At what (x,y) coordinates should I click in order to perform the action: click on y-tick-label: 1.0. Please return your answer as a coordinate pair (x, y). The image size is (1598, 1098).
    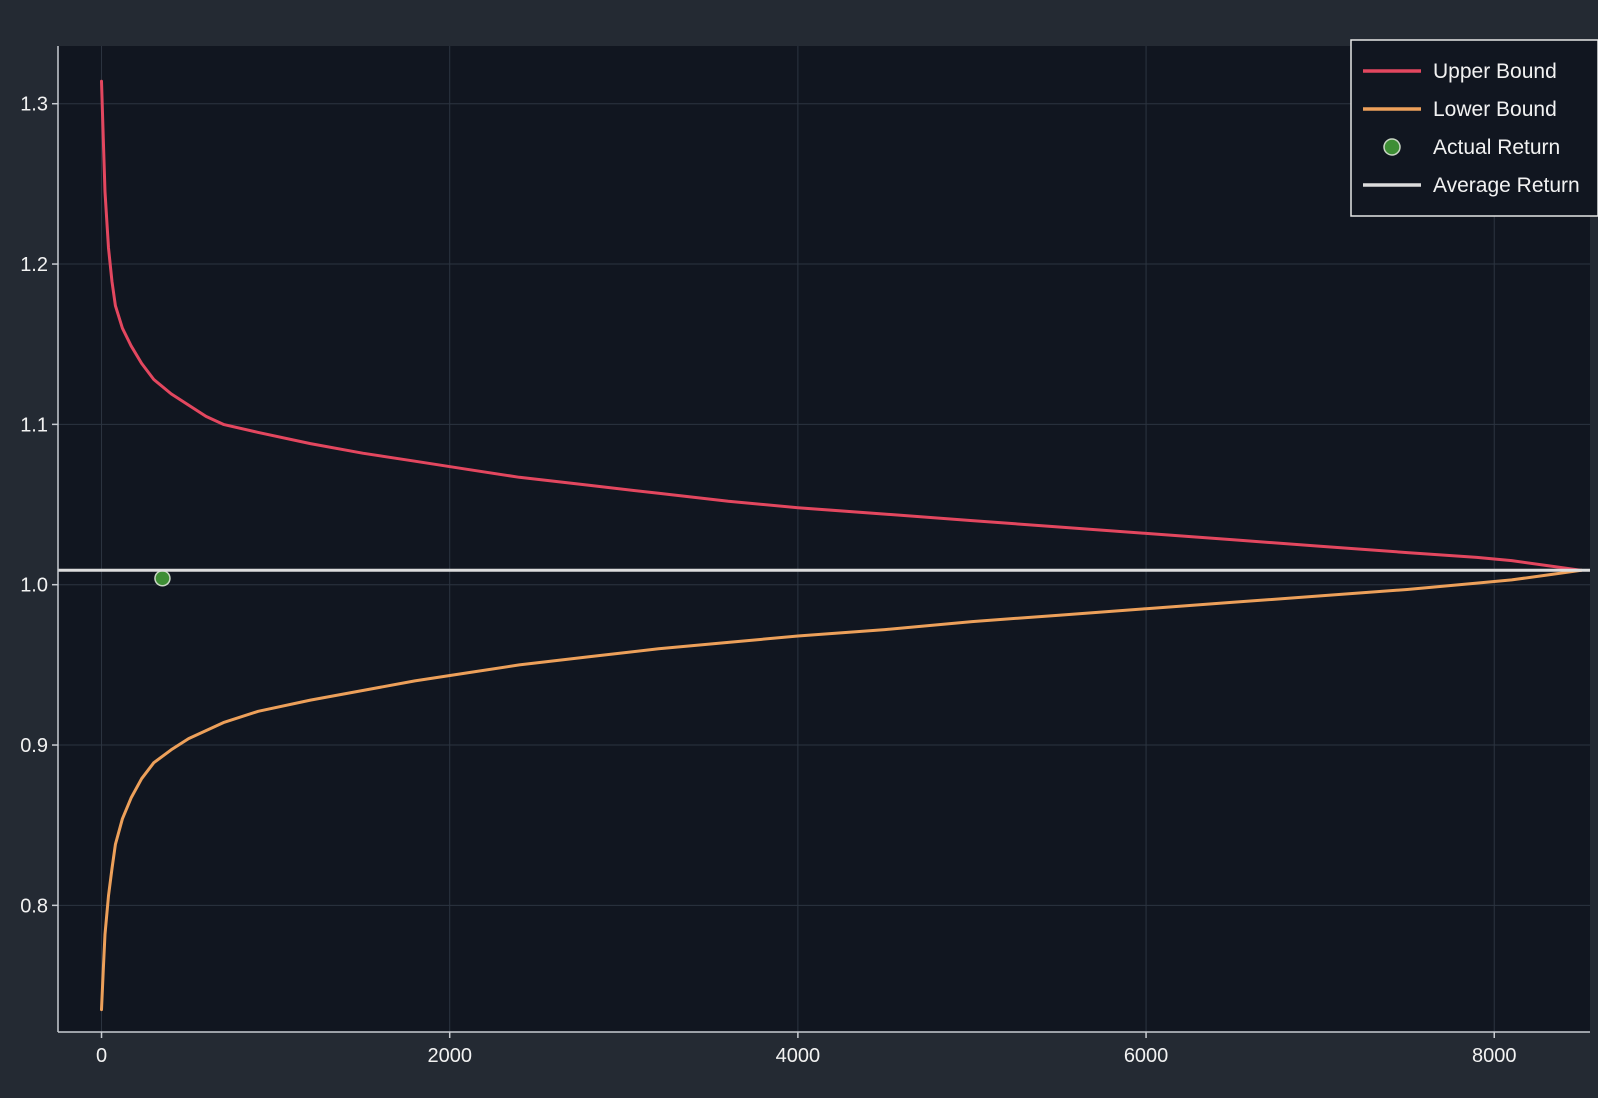
    Looking at the image, I should click on (34, 586).